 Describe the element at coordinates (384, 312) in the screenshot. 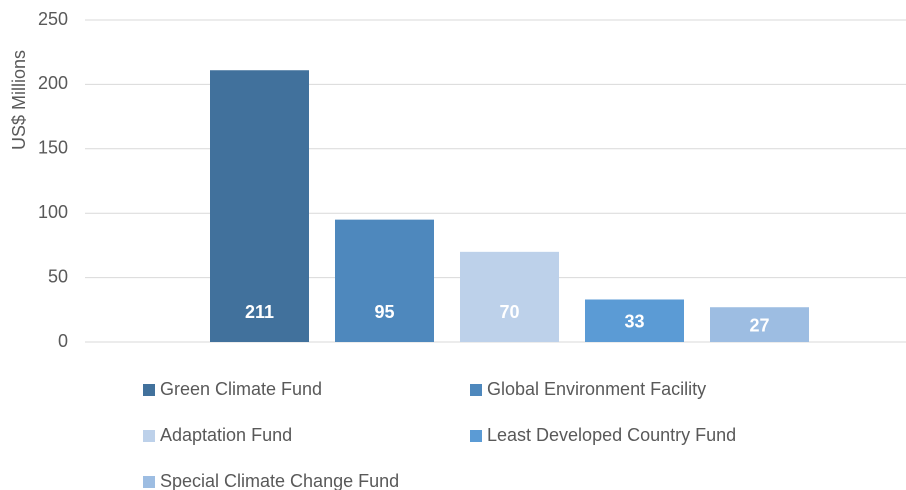

I see `value-label: 95` at that location.